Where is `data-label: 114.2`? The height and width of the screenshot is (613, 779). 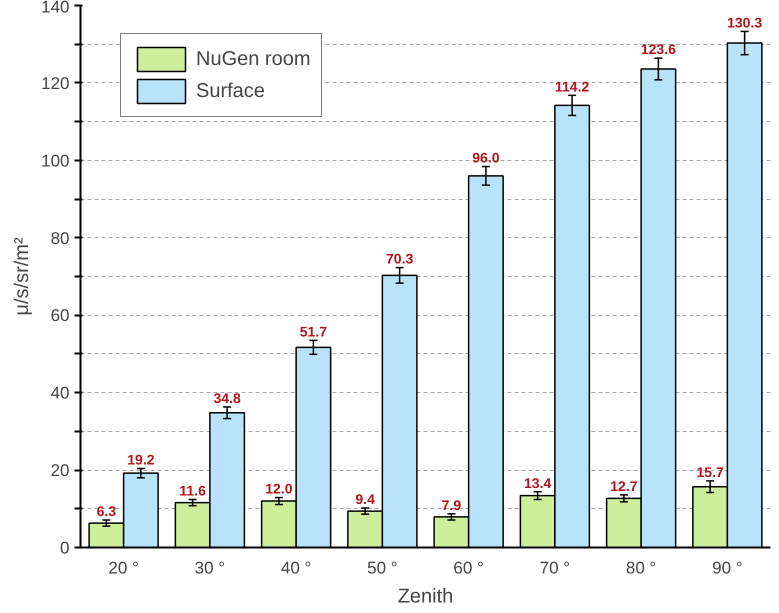 data-label: 114.2 is located at coordinates (572, 86).